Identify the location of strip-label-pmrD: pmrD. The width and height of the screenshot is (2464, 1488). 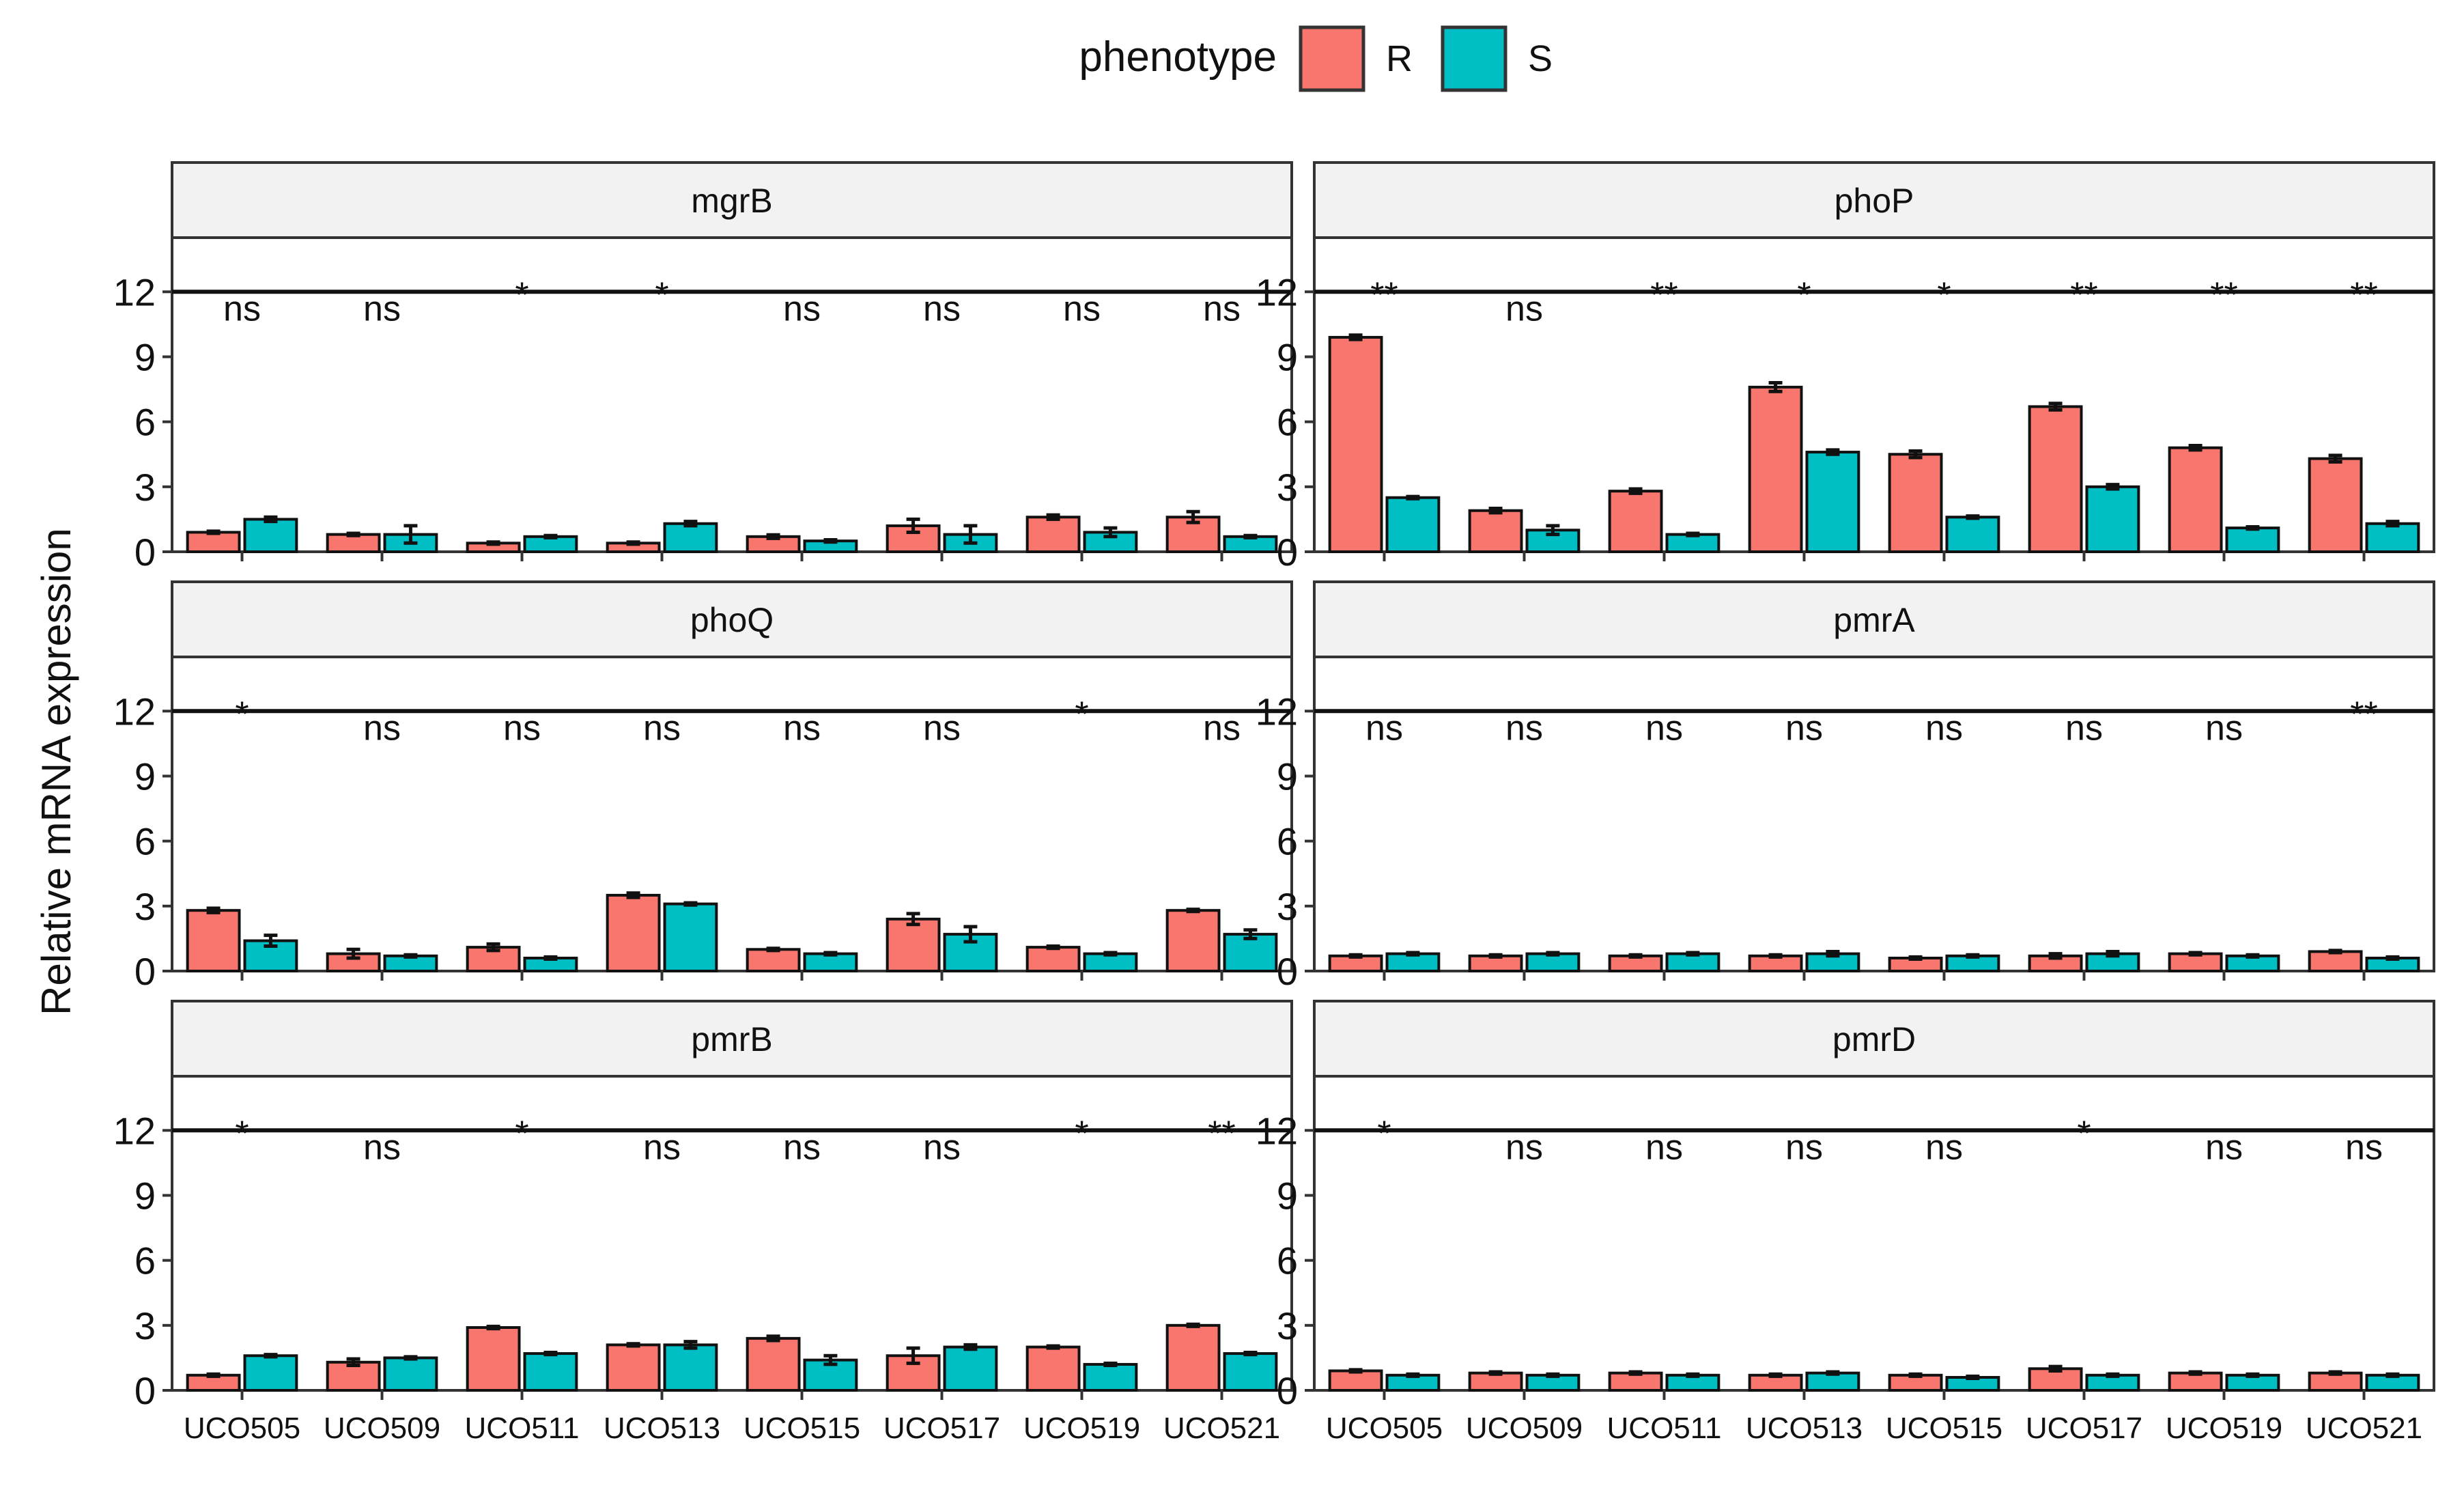
(1874, 1039).